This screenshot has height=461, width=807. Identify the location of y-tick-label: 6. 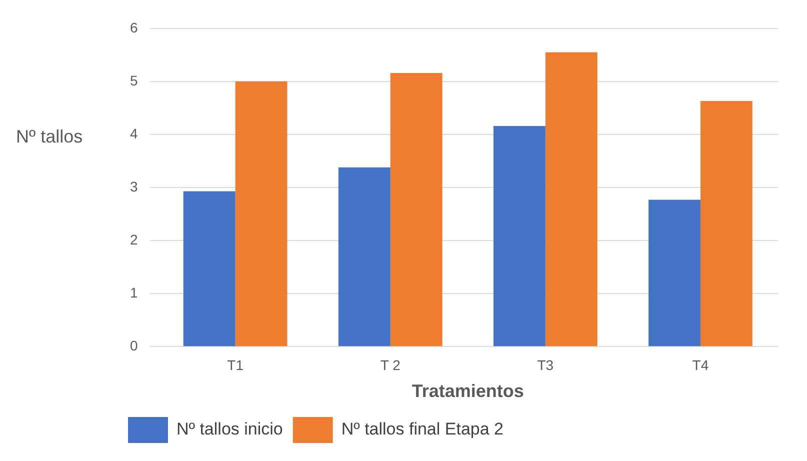
(134, 27).